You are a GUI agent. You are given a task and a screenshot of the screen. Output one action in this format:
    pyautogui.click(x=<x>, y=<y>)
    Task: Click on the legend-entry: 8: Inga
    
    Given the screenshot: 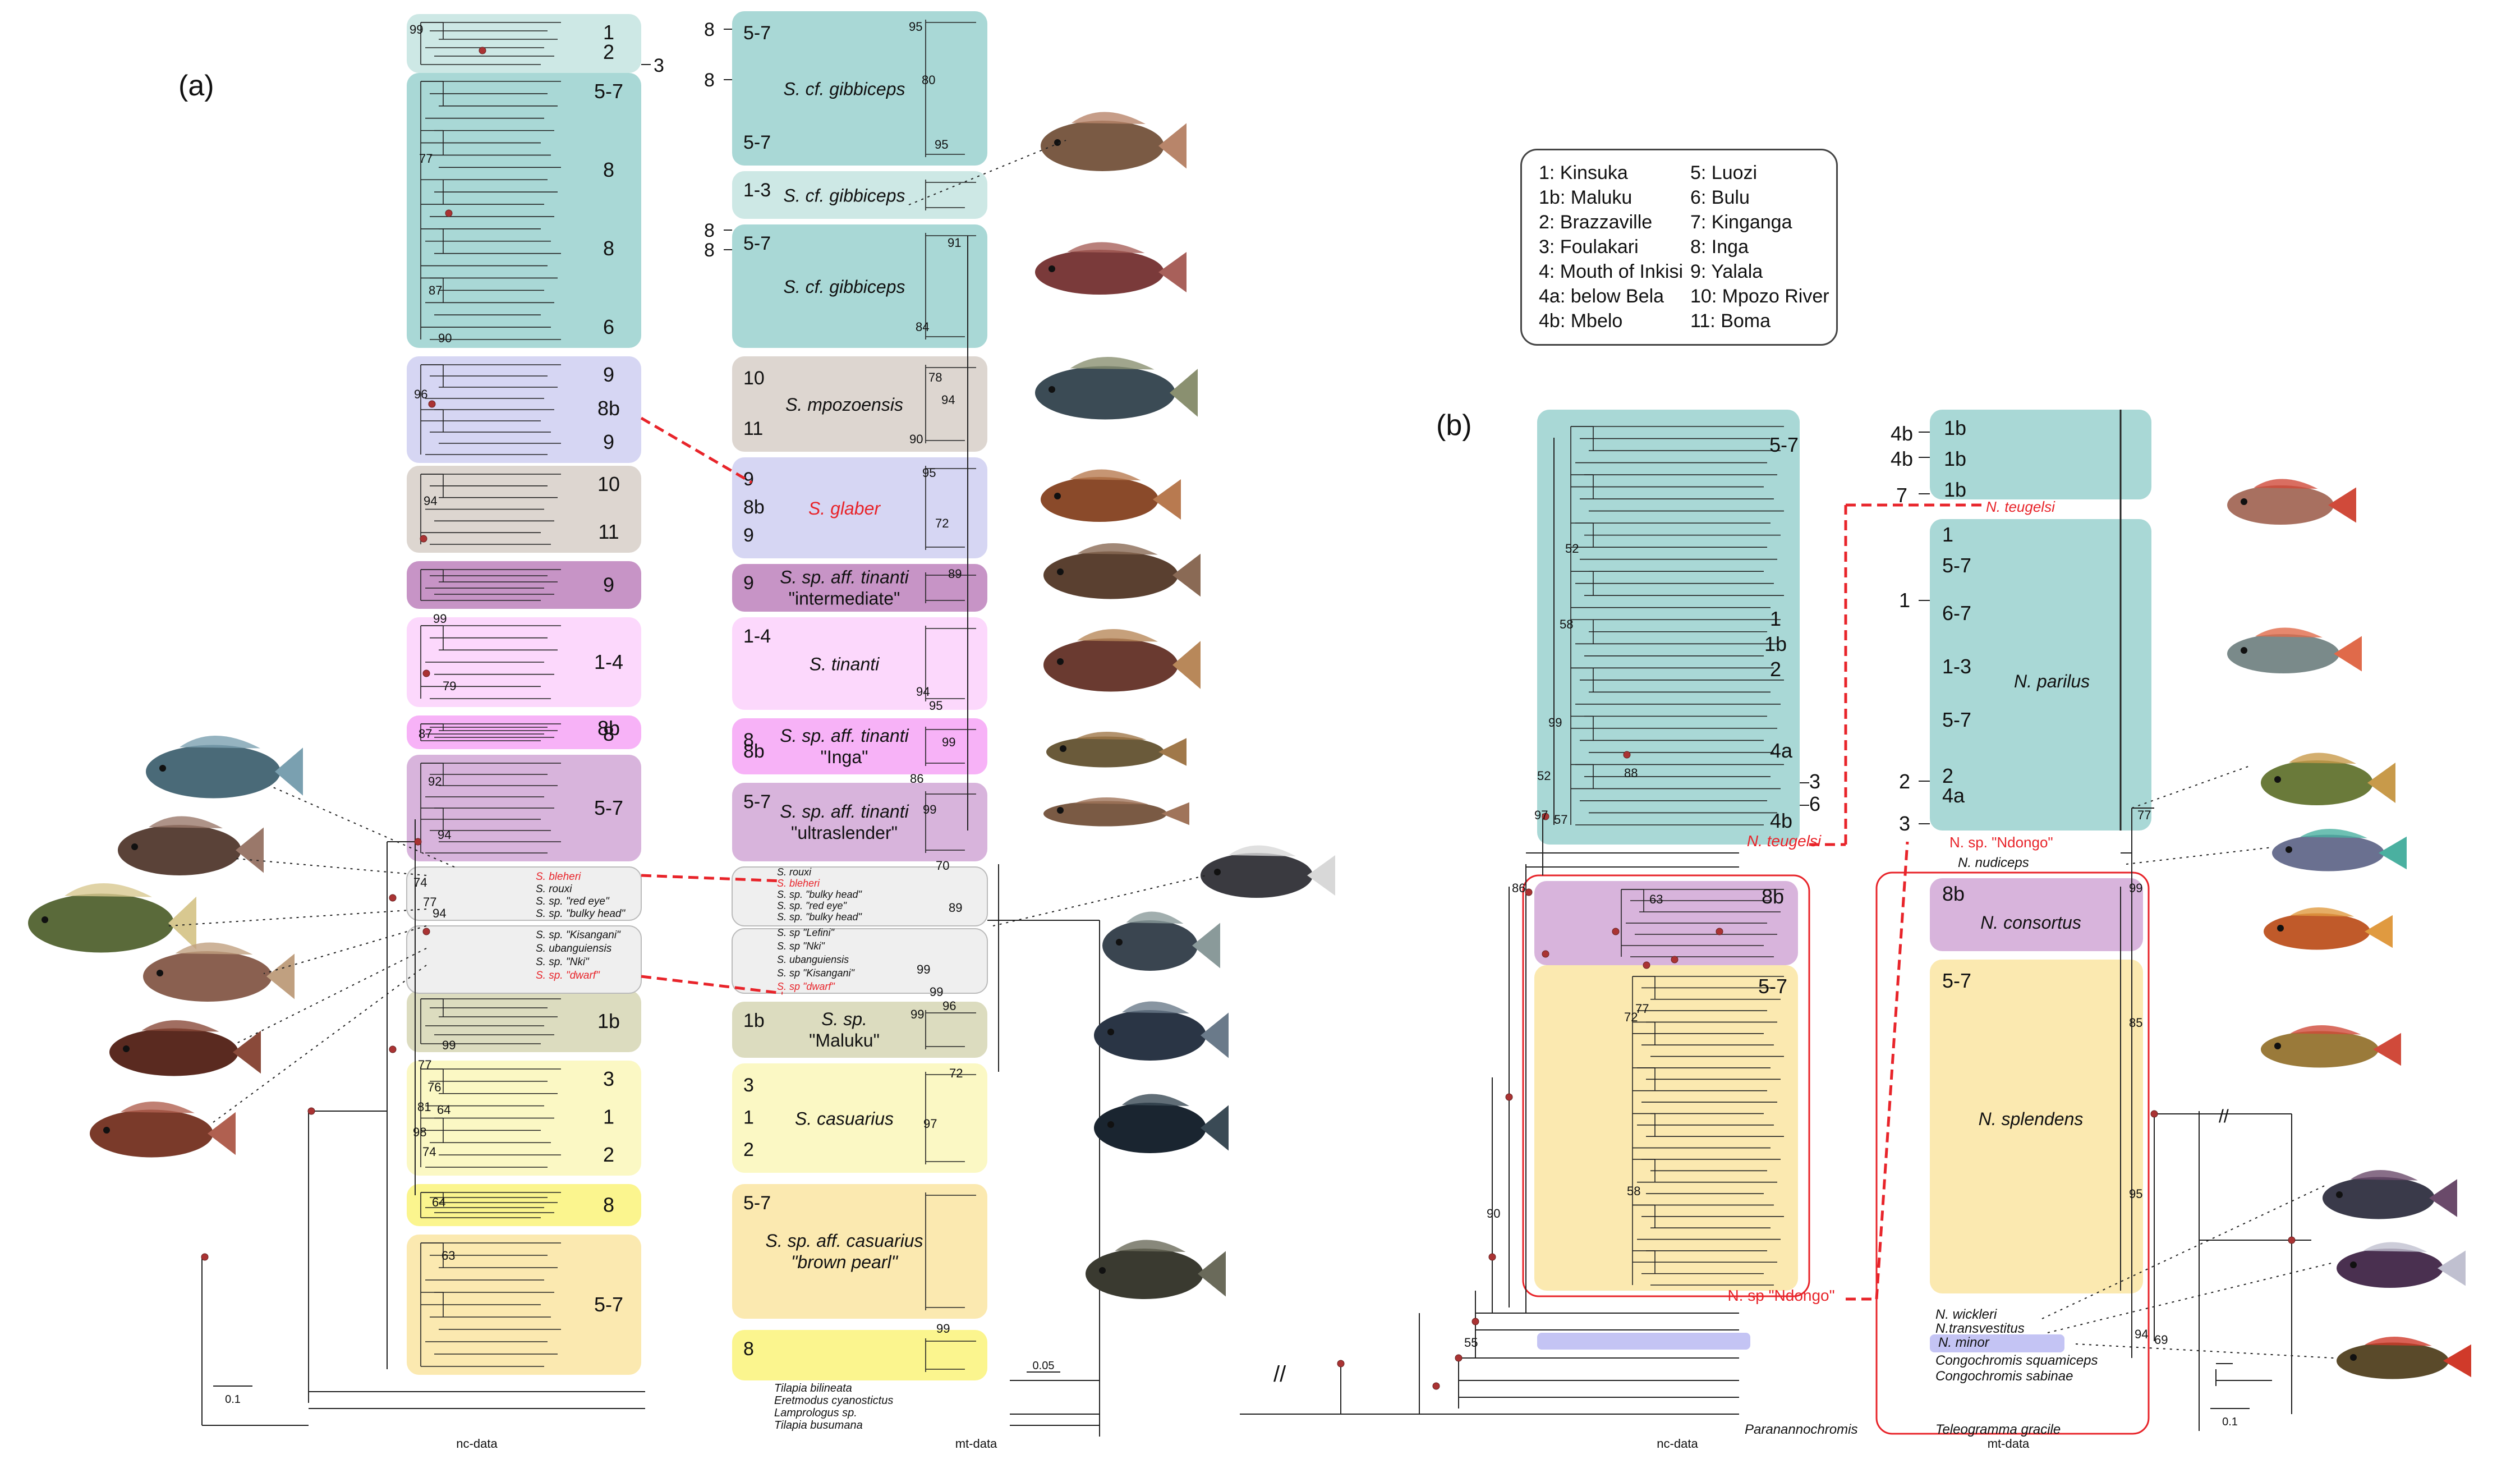 What is the action you would take?
    pyautogui.click(x=1720, y=247)
    